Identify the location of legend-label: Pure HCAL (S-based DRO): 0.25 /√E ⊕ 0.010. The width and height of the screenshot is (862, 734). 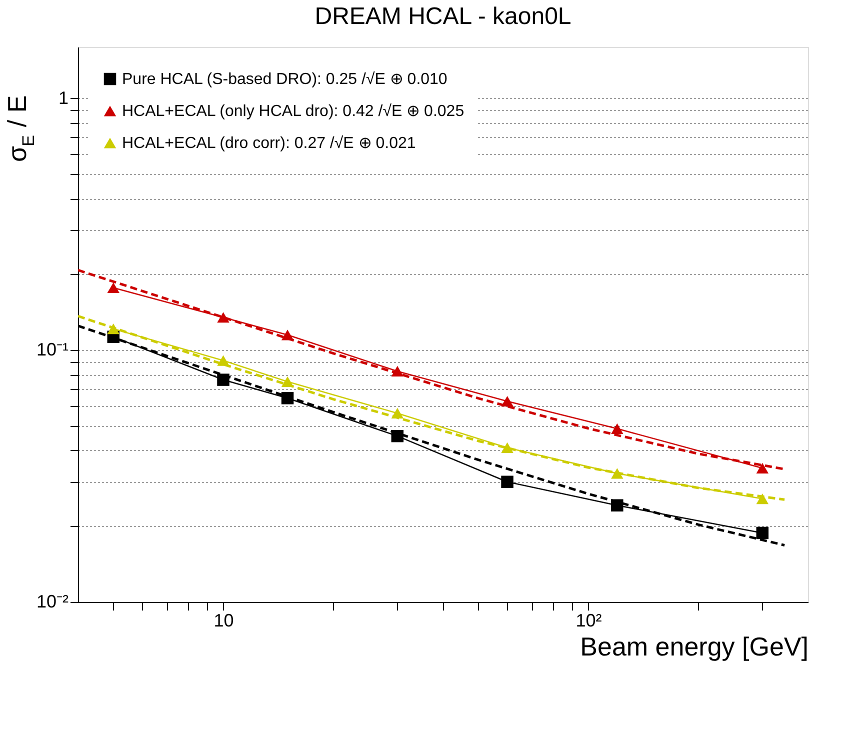
(285, 79).